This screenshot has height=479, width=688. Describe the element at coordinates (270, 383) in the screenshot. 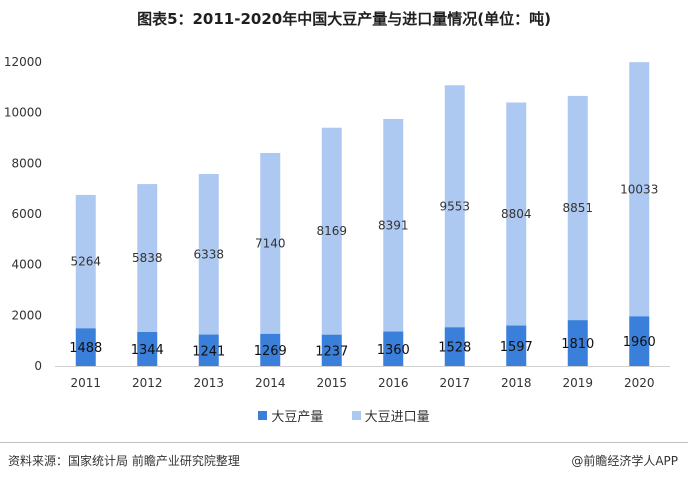

I see `x-tick-label: 2014` at that location.